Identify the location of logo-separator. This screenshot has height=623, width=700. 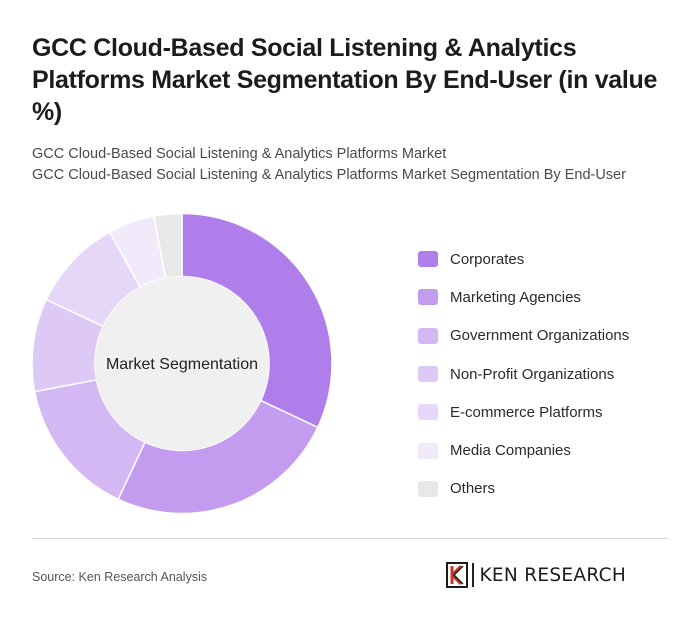
(473, 575).